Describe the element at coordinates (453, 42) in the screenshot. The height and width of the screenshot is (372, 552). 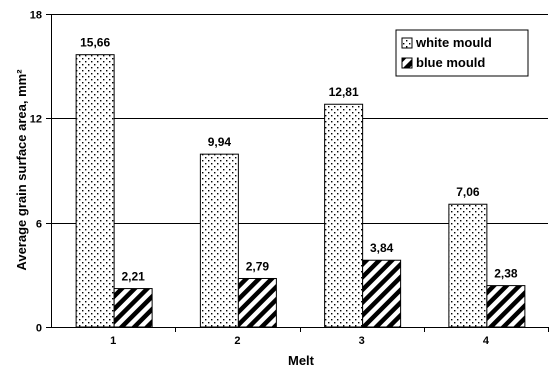
I see `legend-label-white-mould: white mould` at that location.